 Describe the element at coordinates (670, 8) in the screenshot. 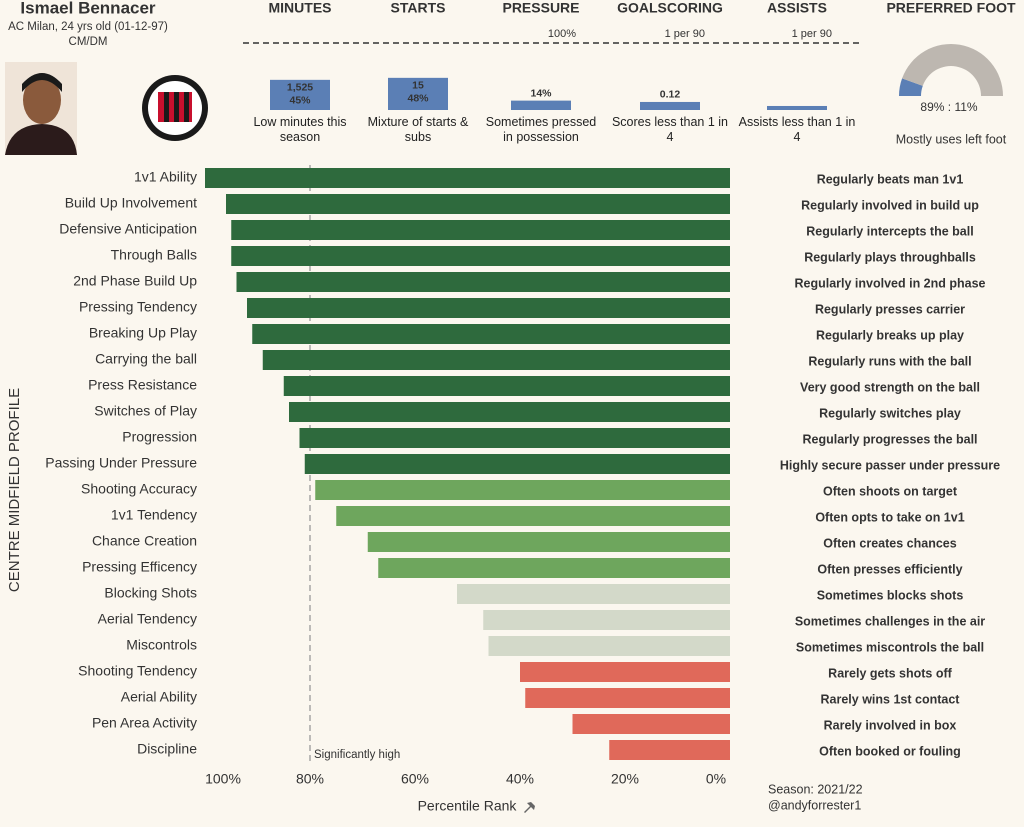

I see `panel-title: GOALSCORING` at that location.